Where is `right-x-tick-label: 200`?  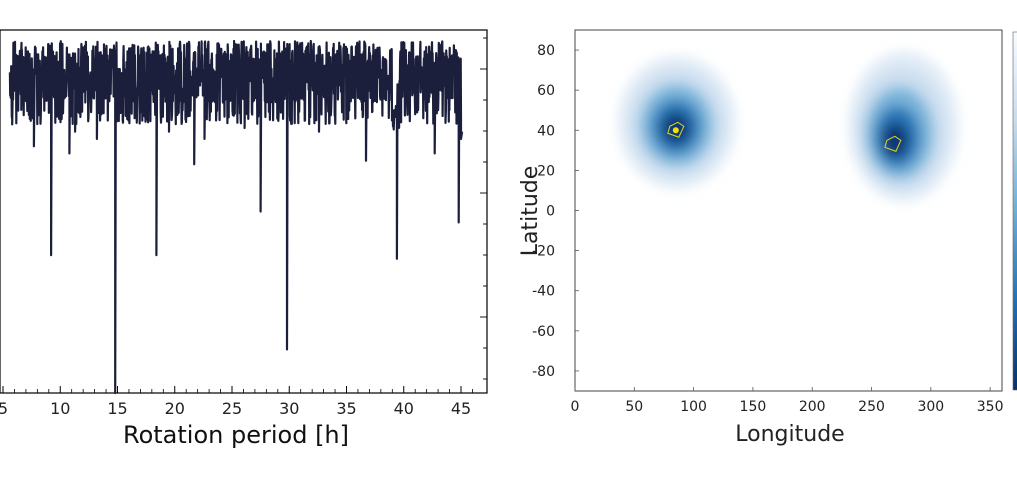
right-x-tick-label: 200 is located at coordinates (812, 407).